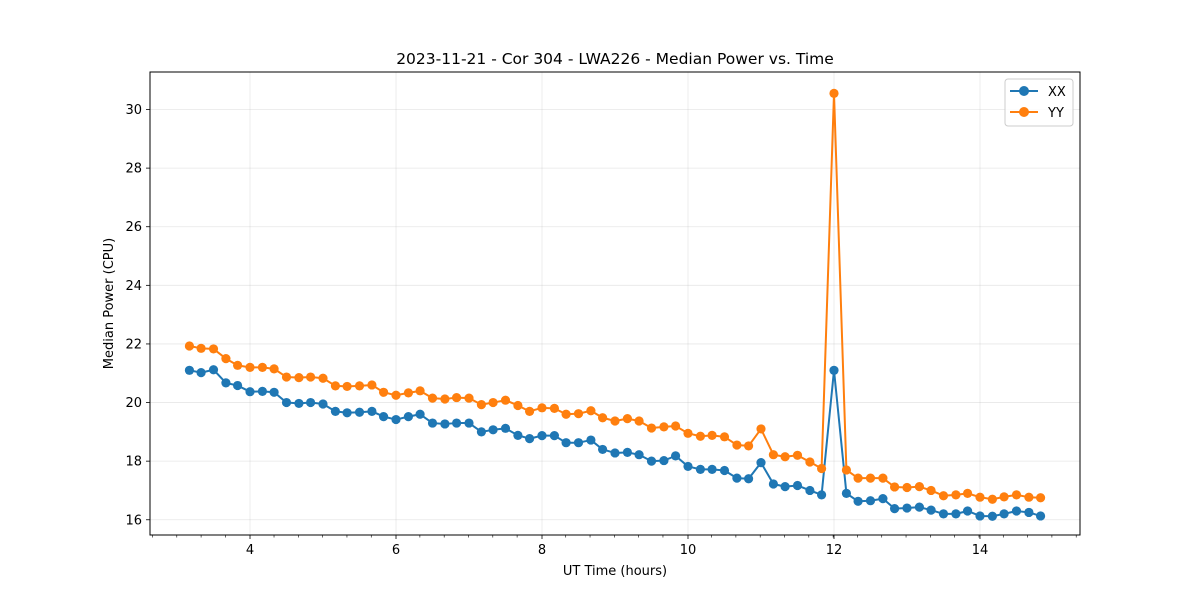 The image size is (1200, 604). What do you see at coordinates (133, 169) in the screenshot?
I see `y-tick-label: 28` at bounding box center [133, 169].